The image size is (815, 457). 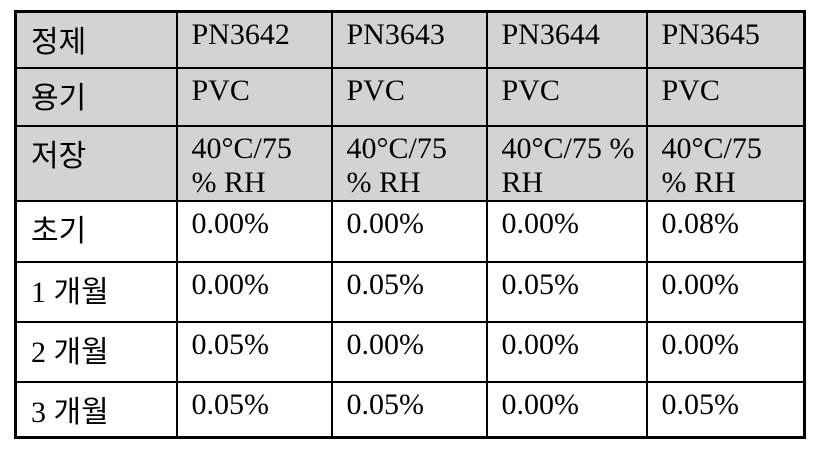 I want to click on value-cell: PN3643, so click(x=409, y=39).